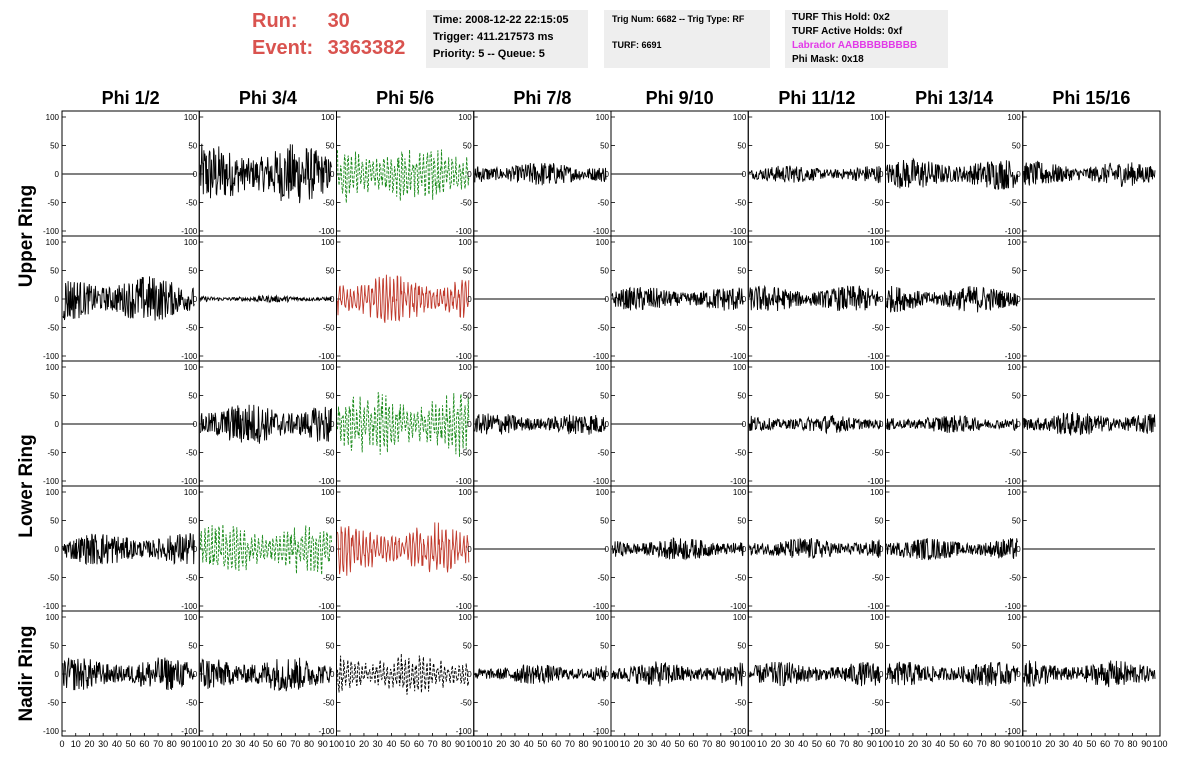 This screenshot has width=1196, height=772. I want to click on panel-r4-c6: 100 50 0 -50 -100, so click(808, 548).